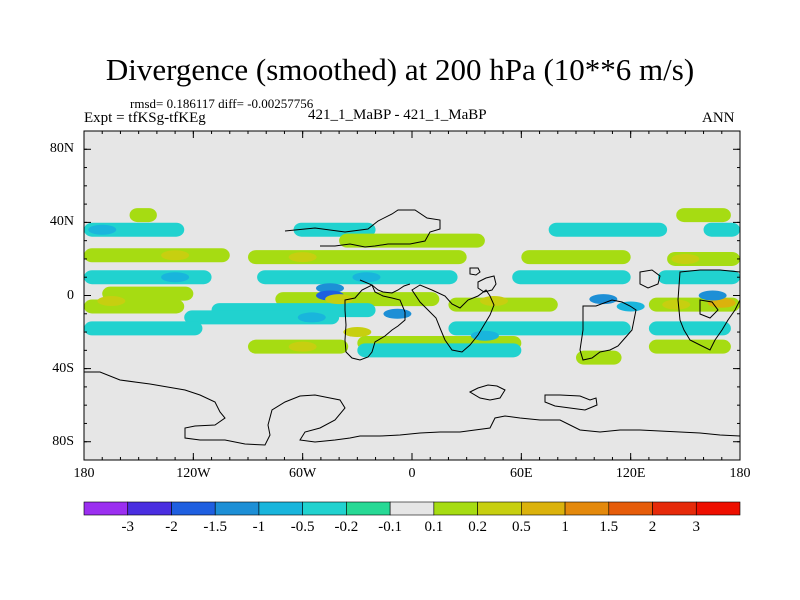  I want to click on colorbar-level-label: -0.2, so click(346, 527).